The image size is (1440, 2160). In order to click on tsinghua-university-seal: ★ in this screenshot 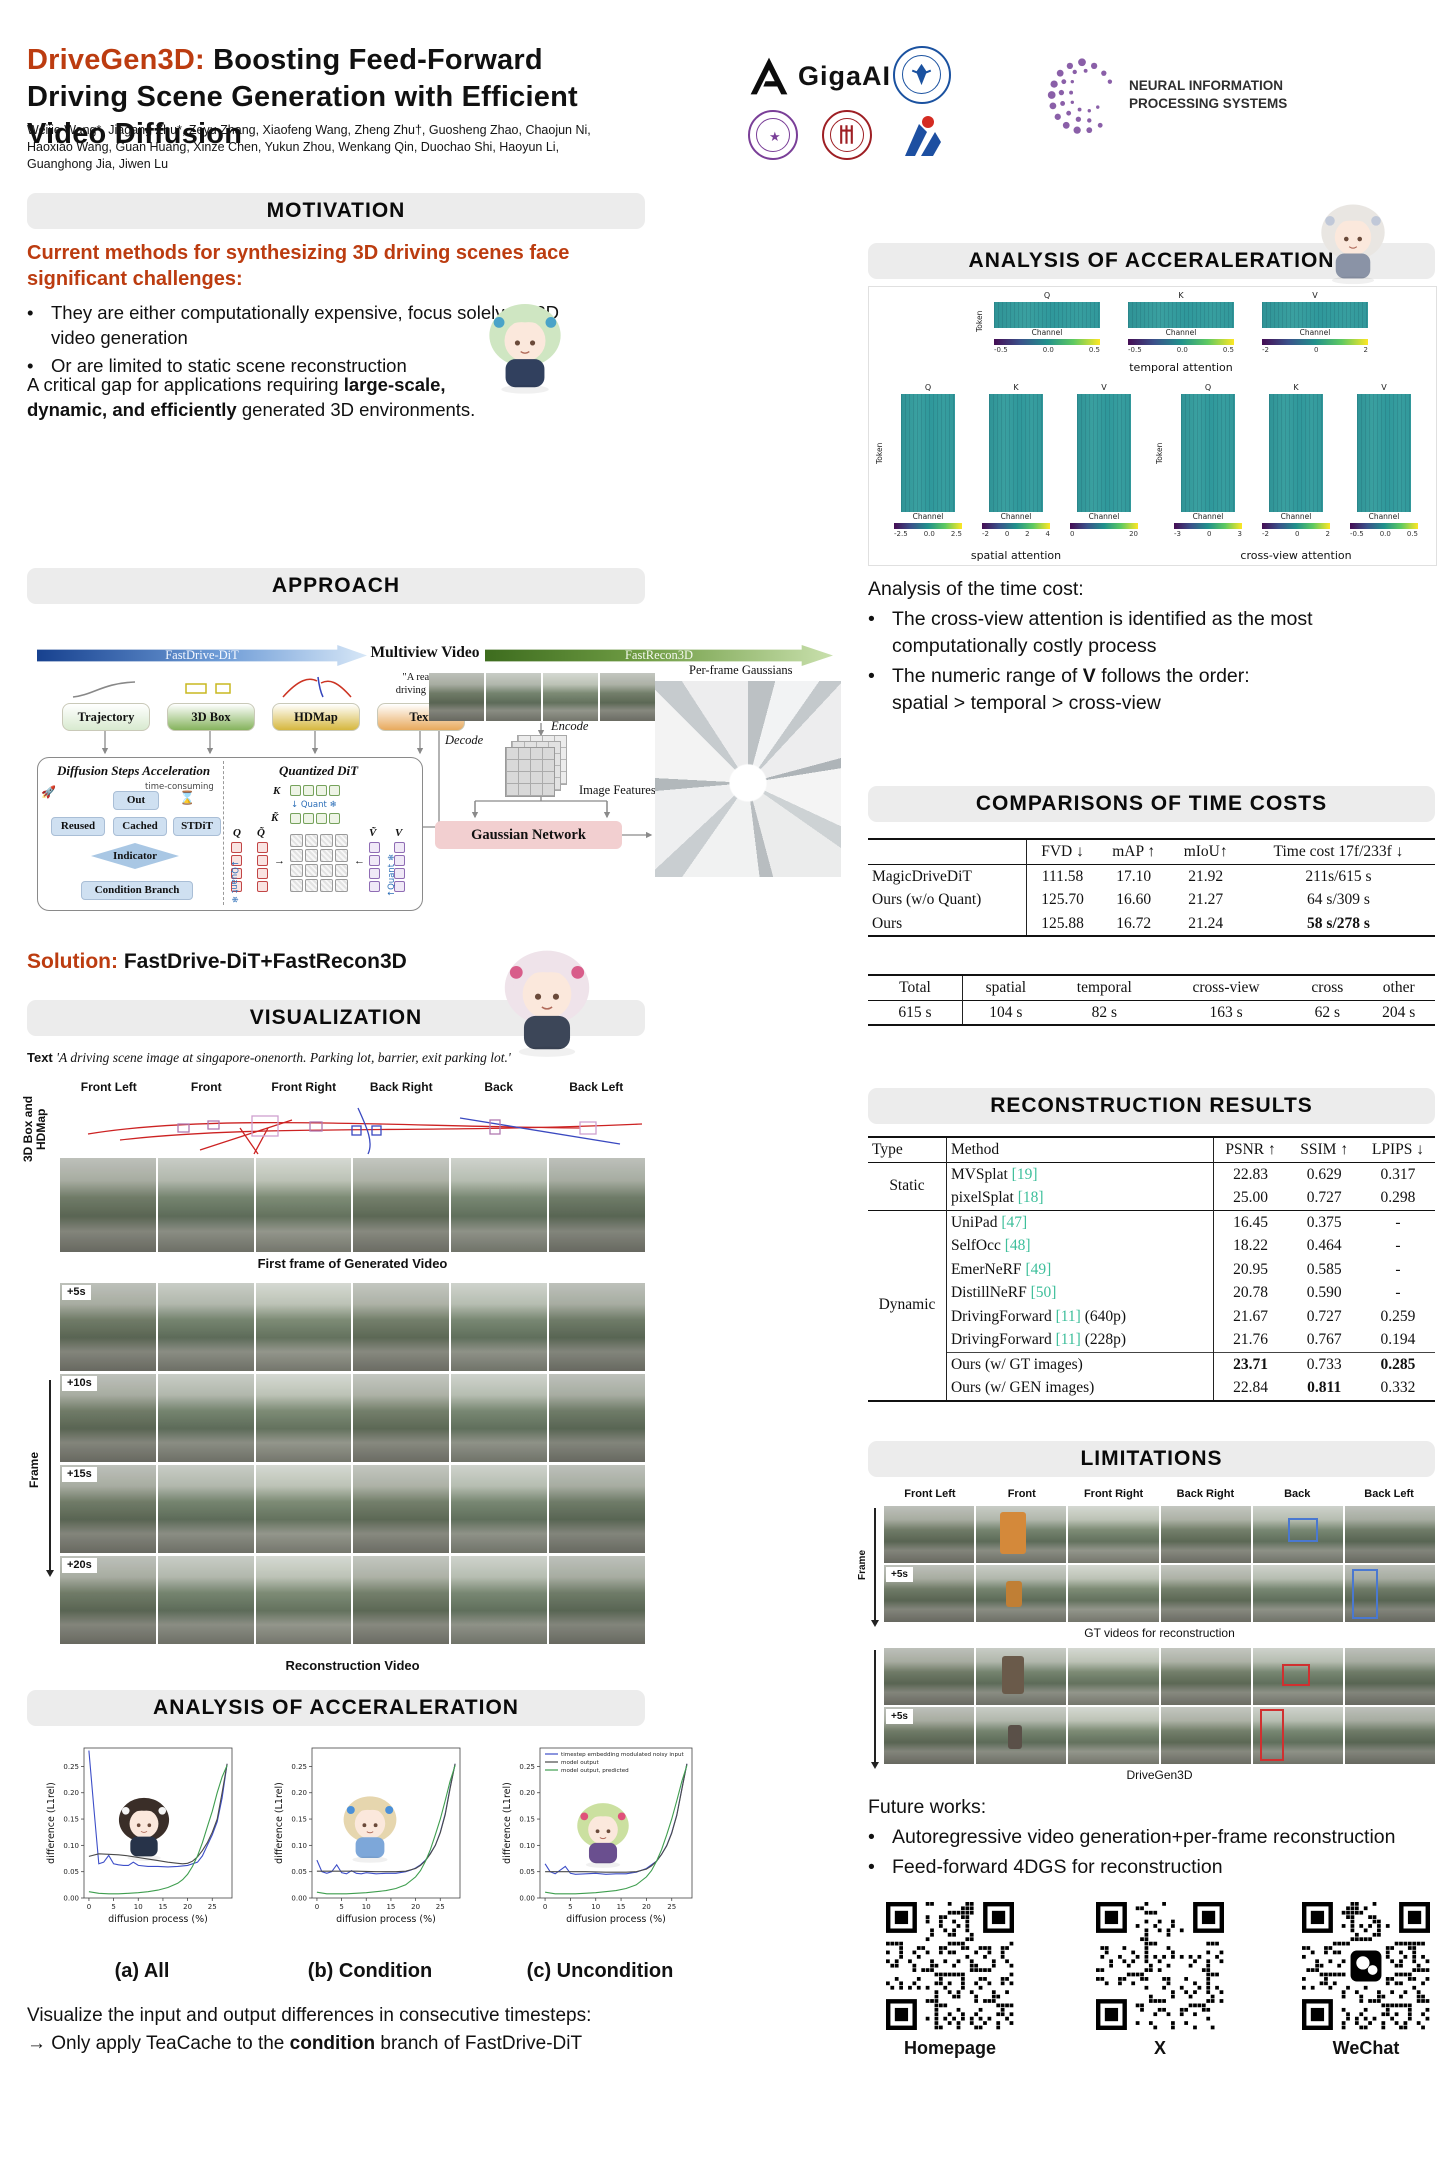, I will do `click(773, 135)`.